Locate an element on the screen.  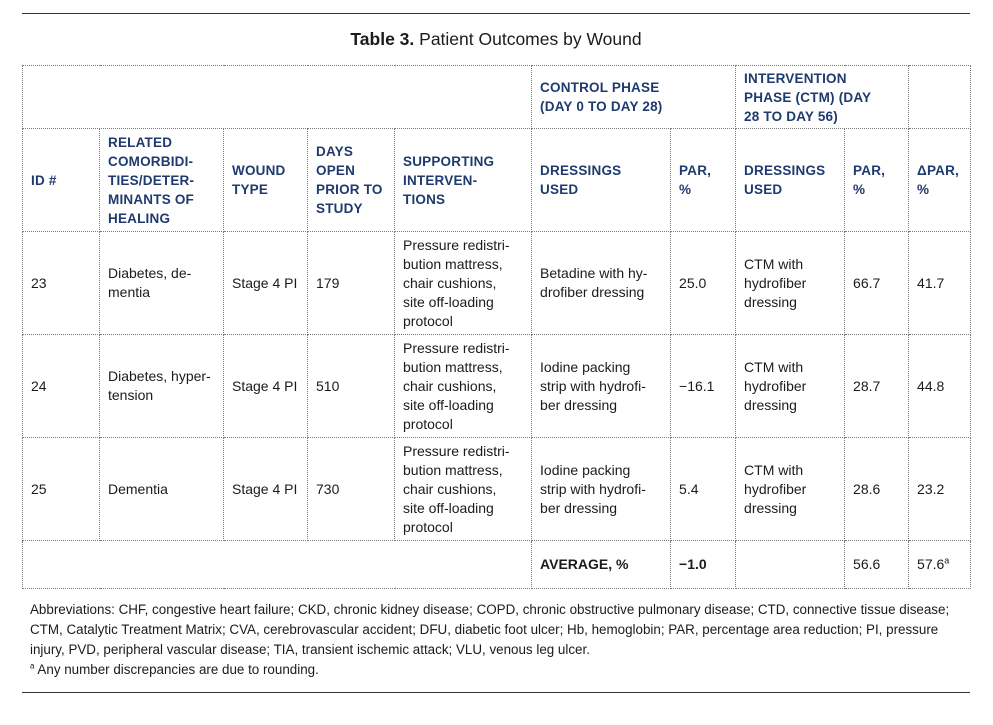
bottom-rule is located at coordinates (496, 692).